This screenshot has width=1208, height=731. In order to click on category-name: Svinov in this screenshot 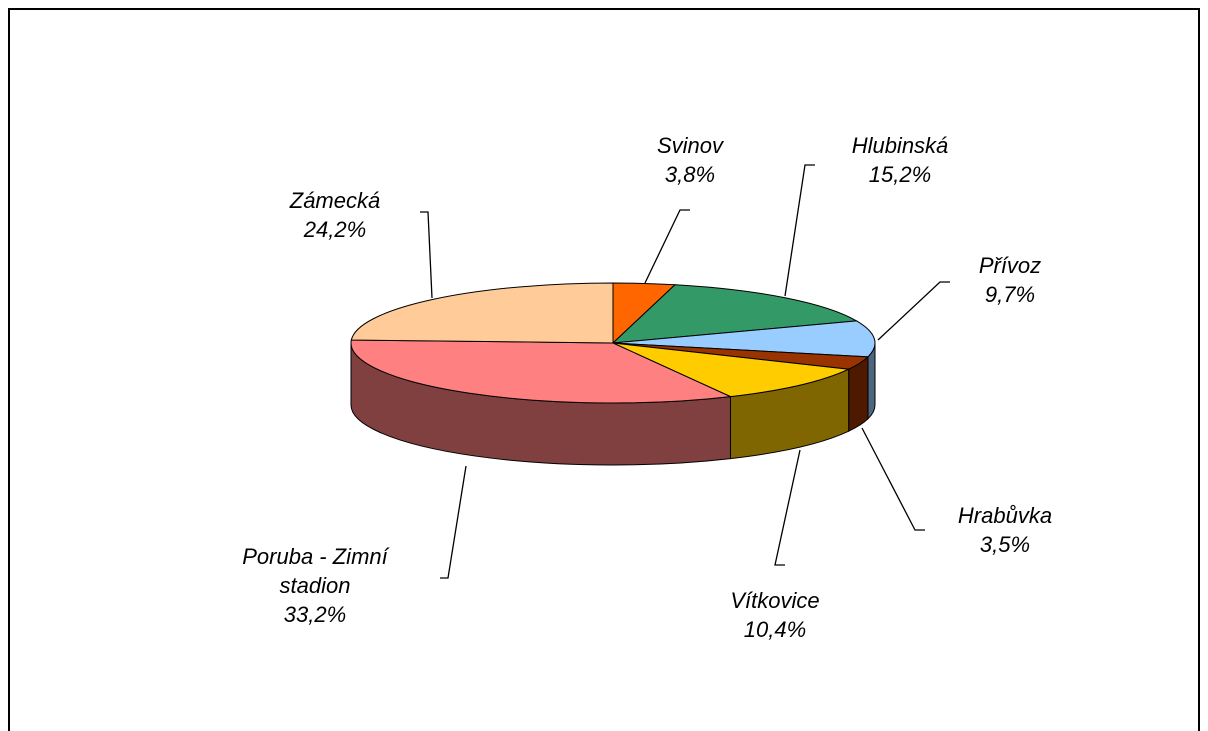, I will do `click(690, 145)`.